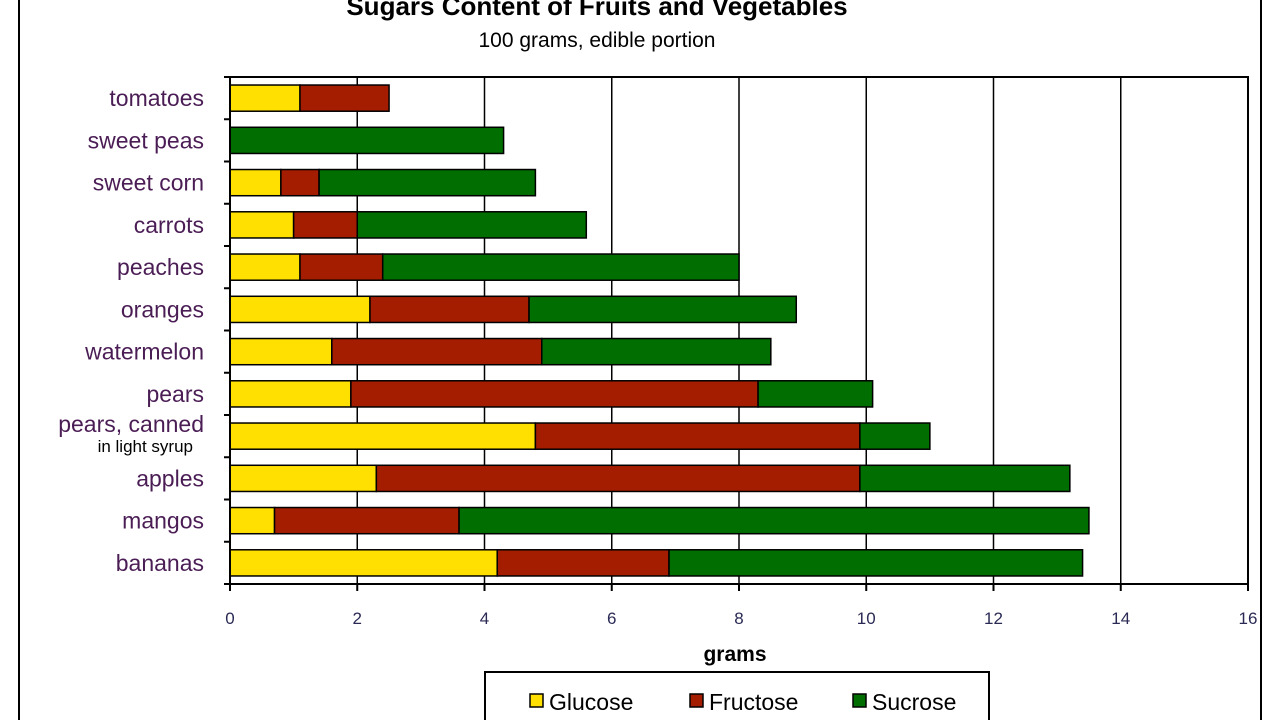 This screenshot has width=1280, height=720. Describe the element at coordinates (738, 618) in the screenshot. I see `x-tick-label: 8` at that location.